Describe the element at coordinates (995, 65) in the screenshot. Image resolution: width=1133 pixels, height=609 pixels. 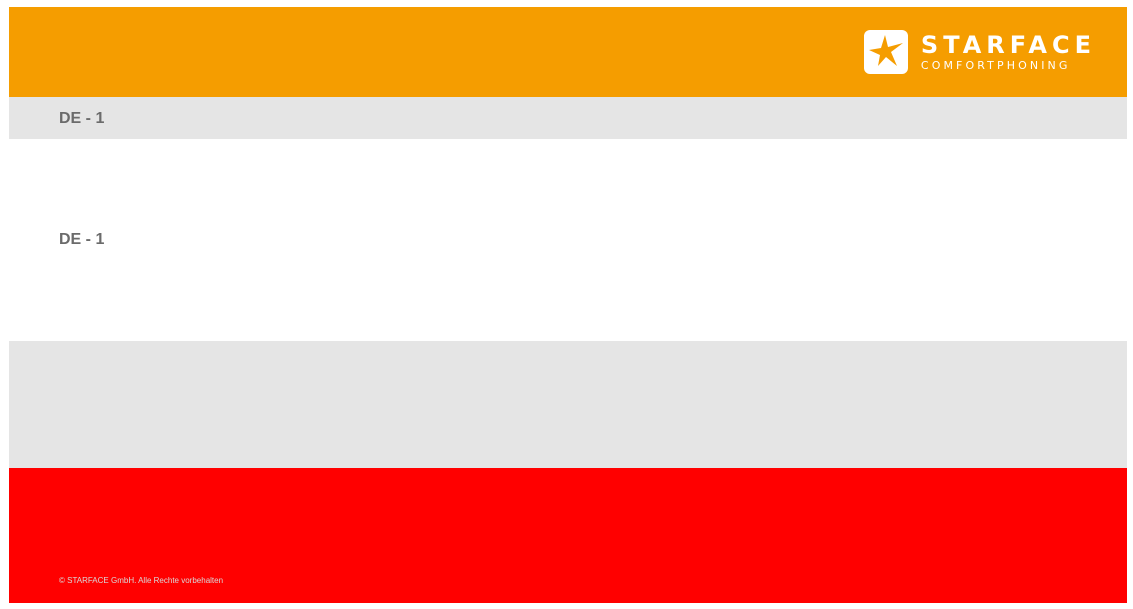
I see `brand-tagline: COMFORTPHONING` at that location.